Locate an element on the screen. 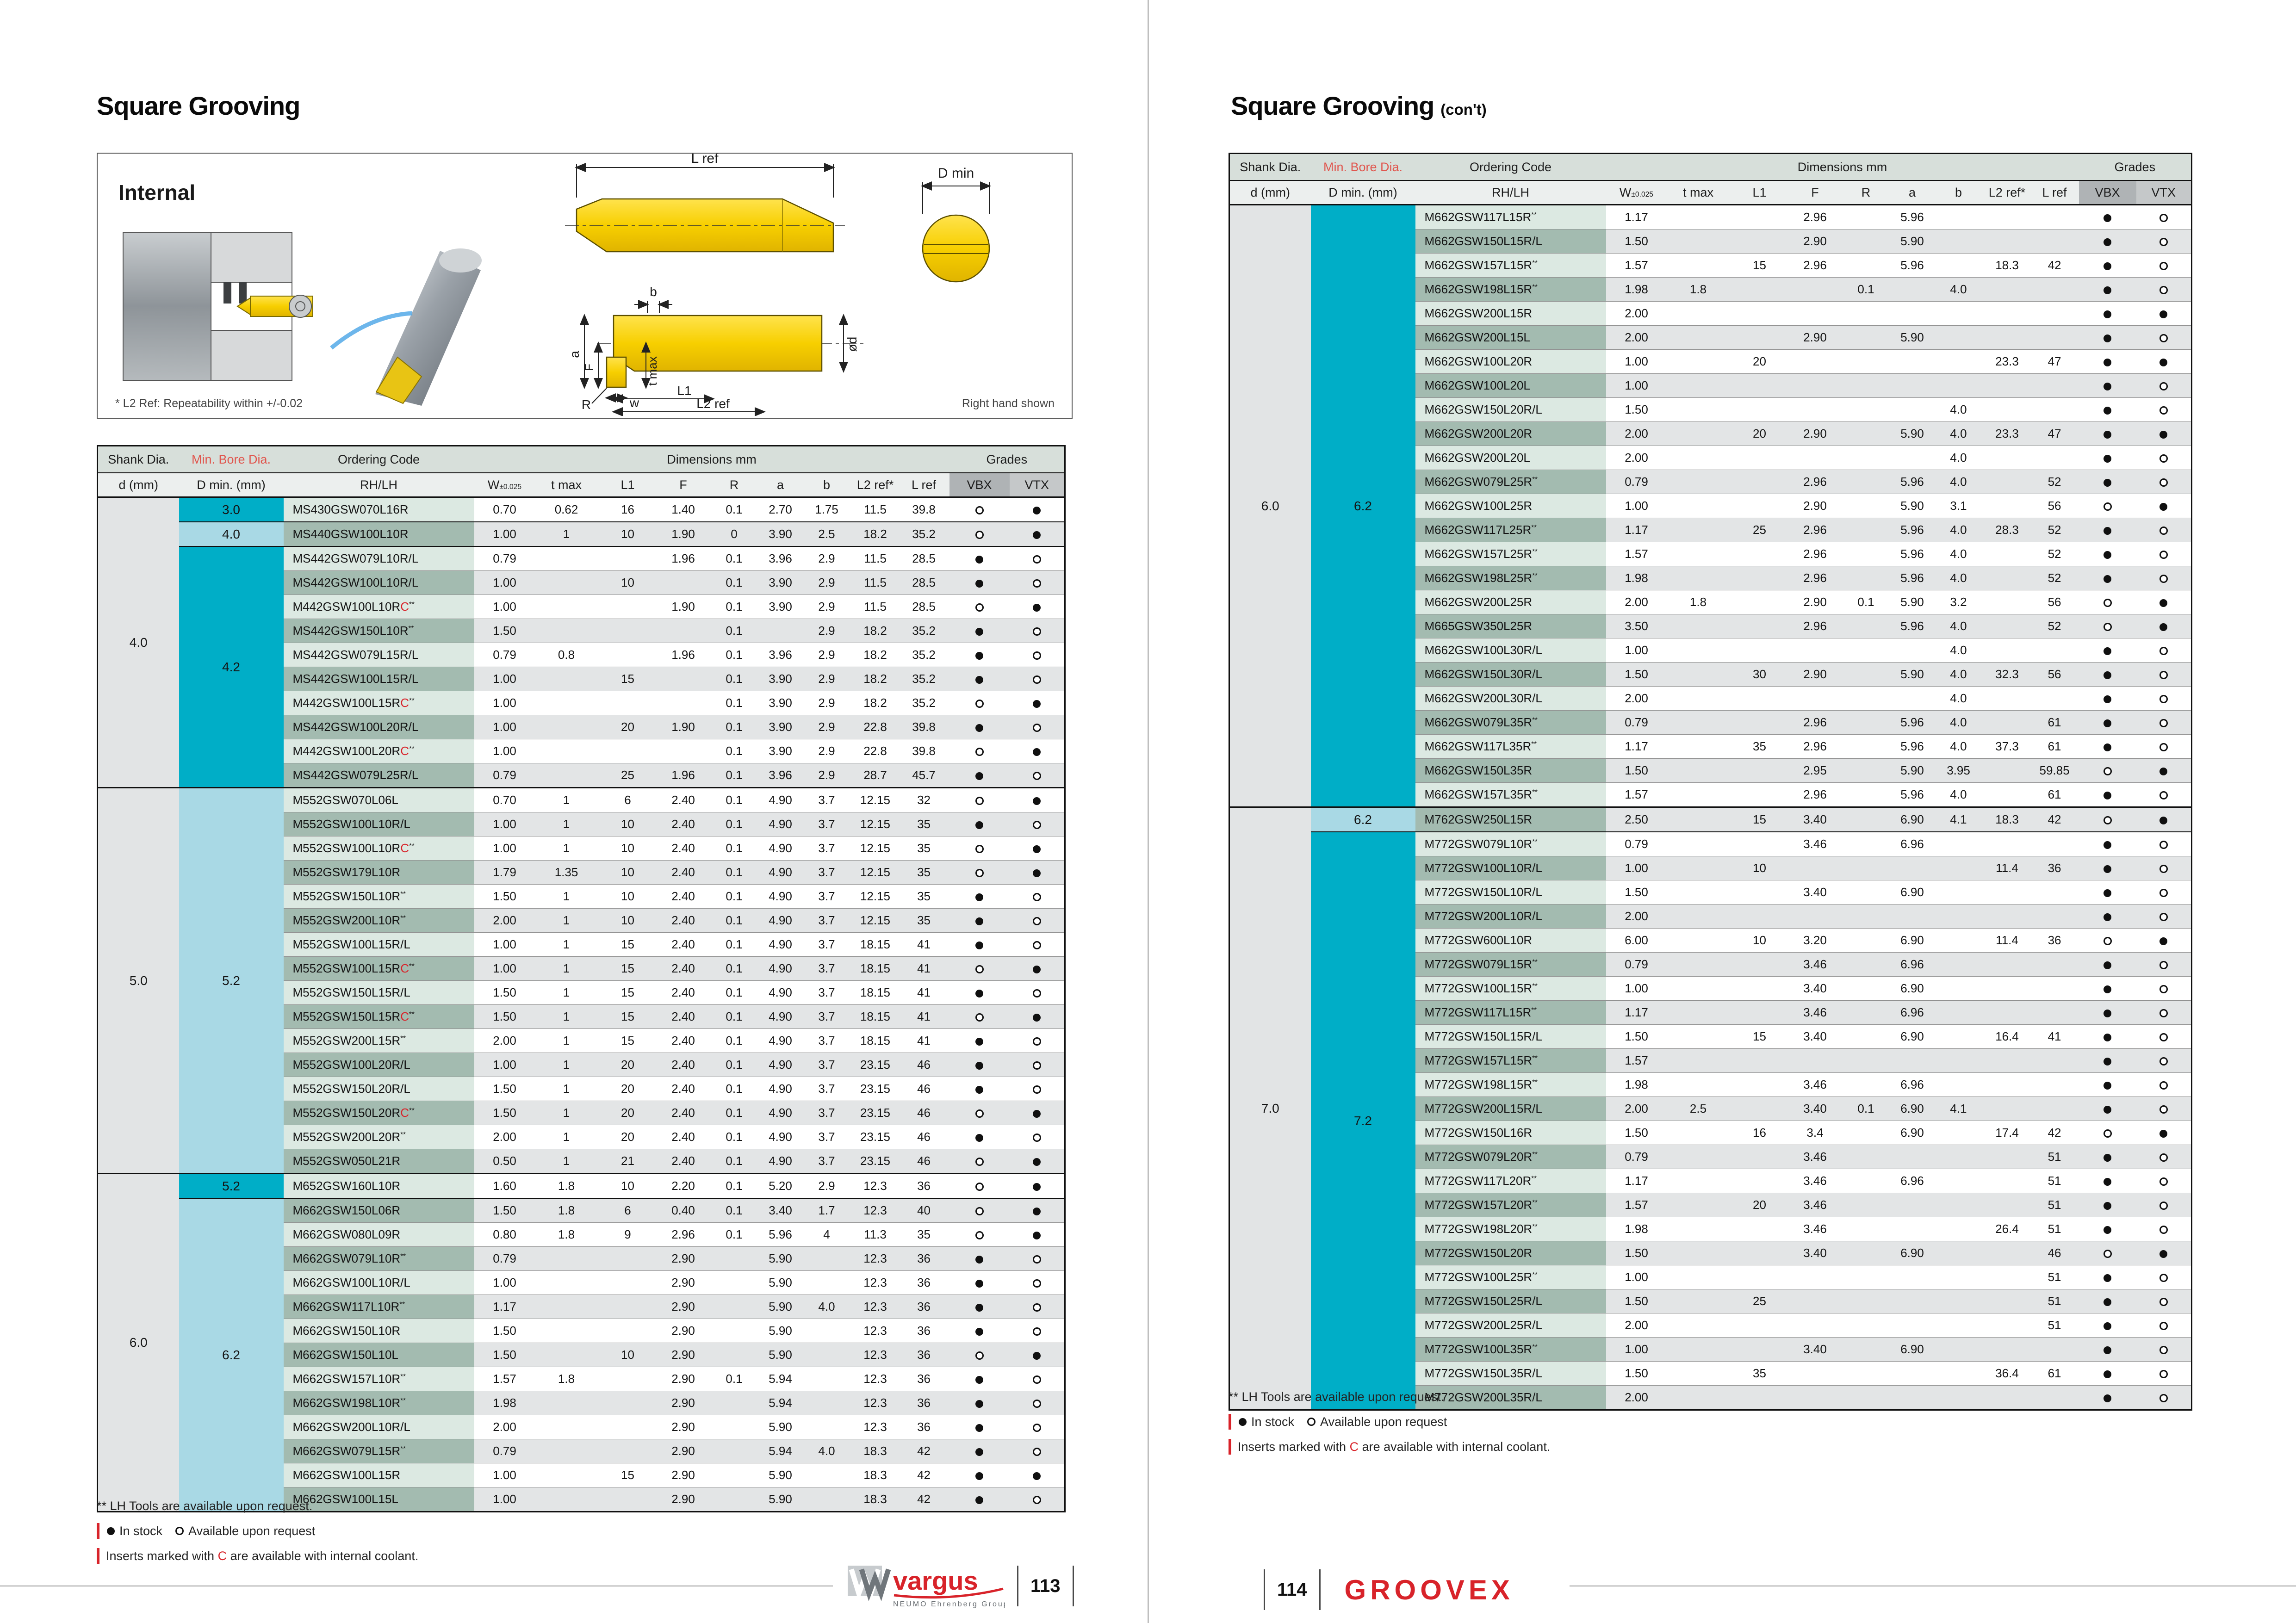 This screenshot has height=1623, width=2296. dimension-cell: 18.2 is located at coordinates (876, 703).